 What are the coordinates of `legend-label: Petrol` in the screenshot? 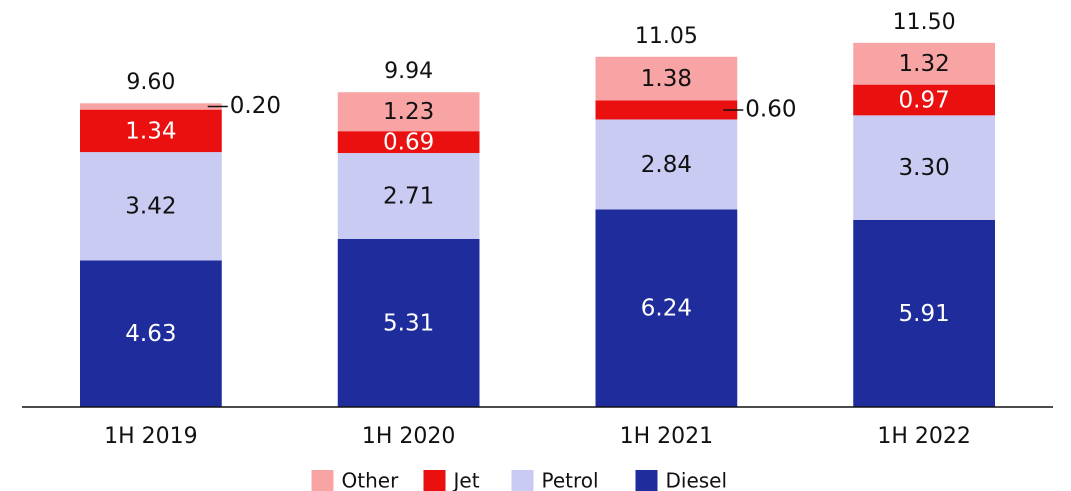 It's located at (570, 480).